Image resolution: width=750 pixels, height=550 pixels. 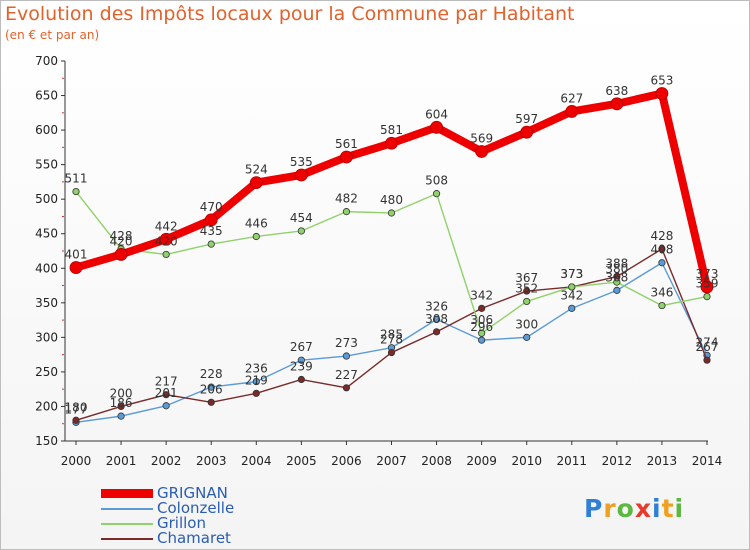 What do you see at coordinates (301, 367) in the screenshot?
I see `data-label-chamaret: 239` at bounding box center [301, 367].